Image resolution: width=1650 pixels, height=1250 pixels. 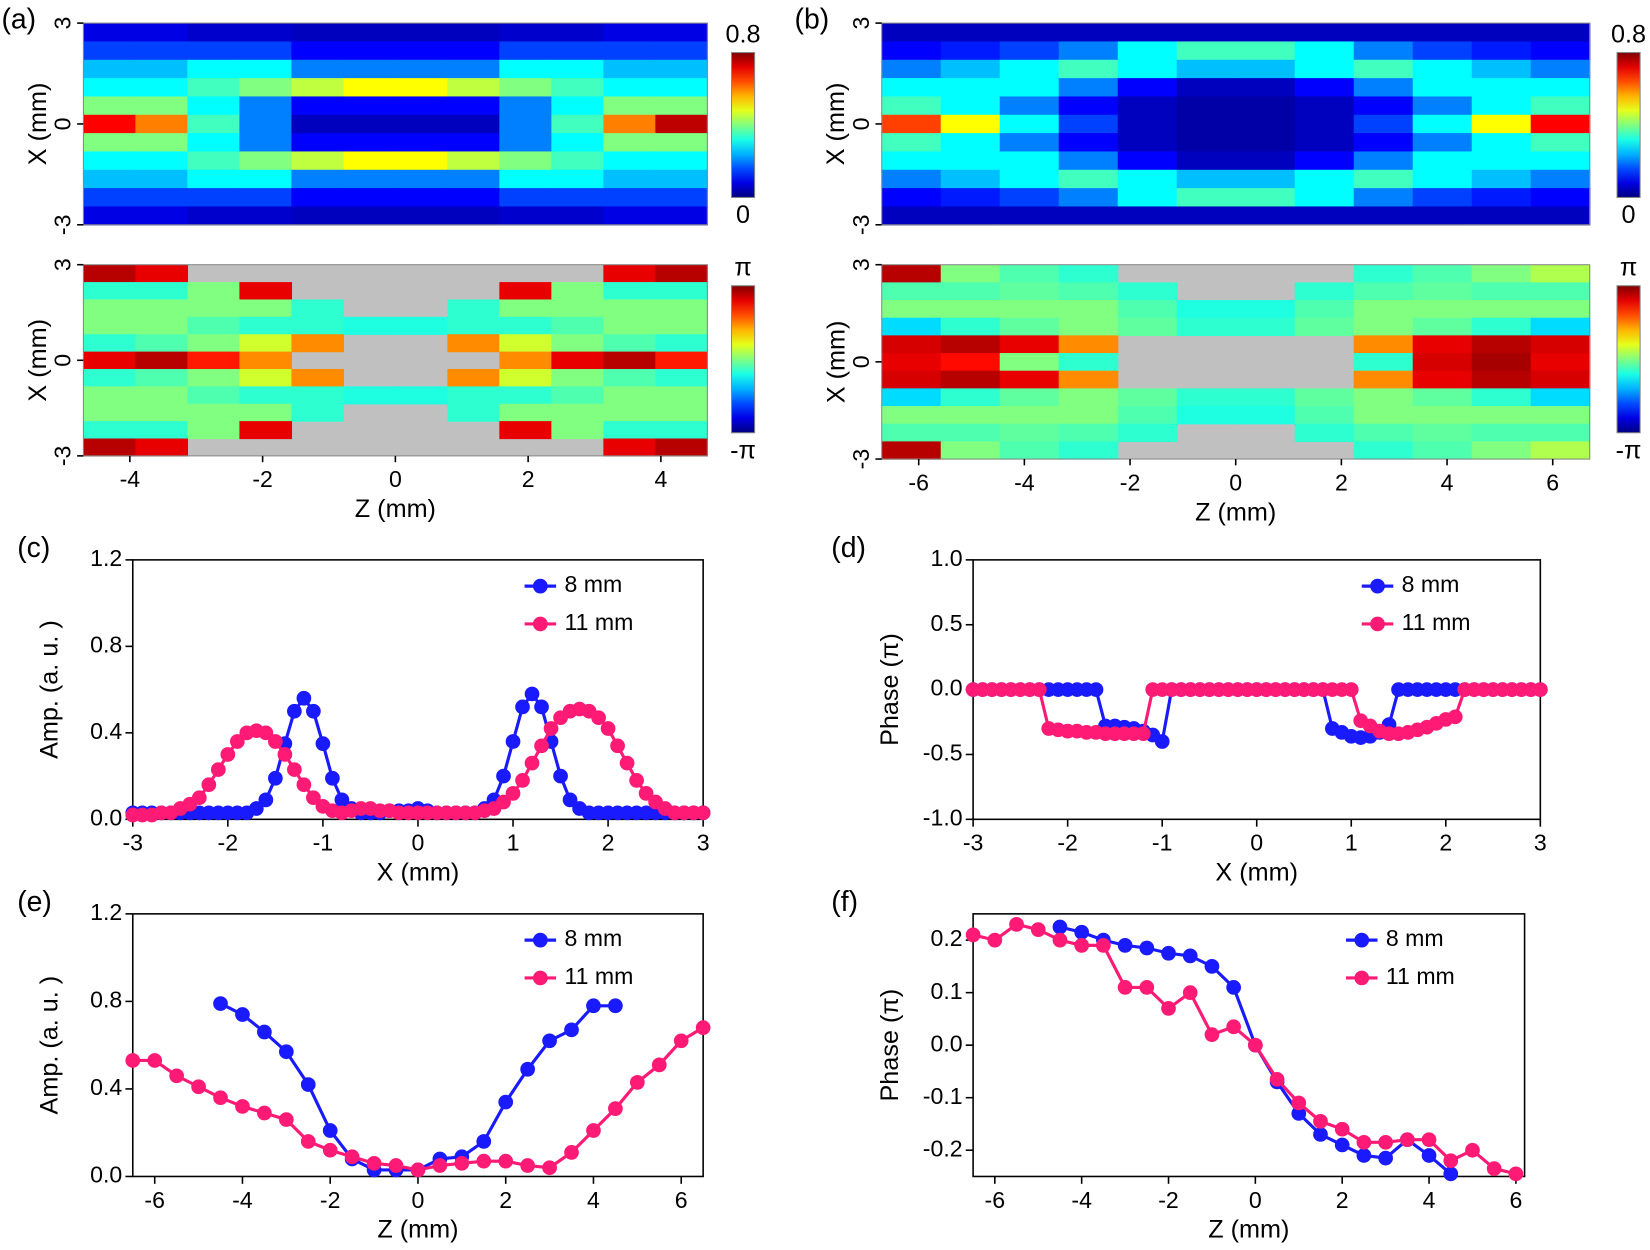 What do you see at coordinates (861, 264) in the screenshot?
I see `y-tick-label: 3` at bounding box center [861, 264].